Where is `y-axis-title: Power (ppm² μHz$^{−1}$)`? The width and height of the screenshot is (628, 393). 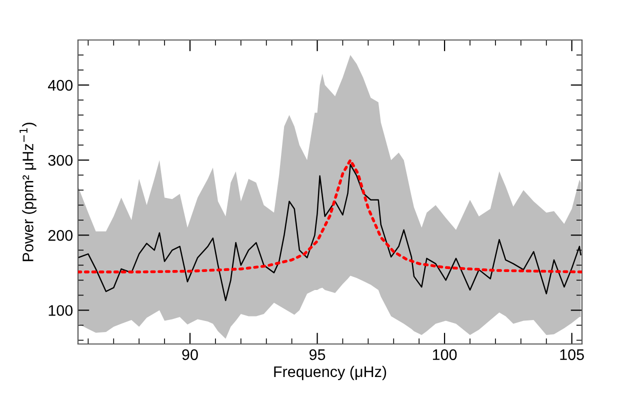 y-axis-title: Power (ppm² μHz$^{−1}$) is located at coordinates (28, 192).